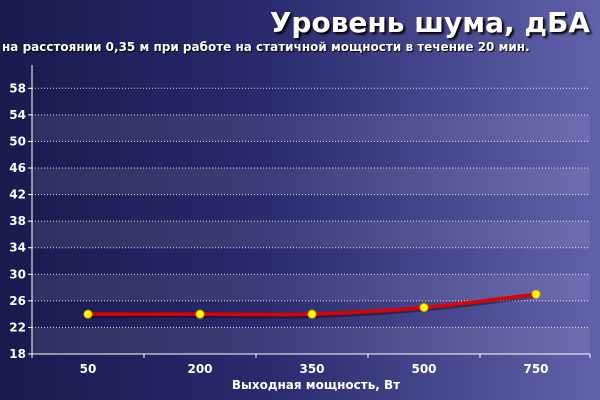 The image size is (600, 400). What do you see at coordinates (429, 22) in the screenshot?
I see `chart-title: Уровень шума, дБА` at bounding box center [429, 22].